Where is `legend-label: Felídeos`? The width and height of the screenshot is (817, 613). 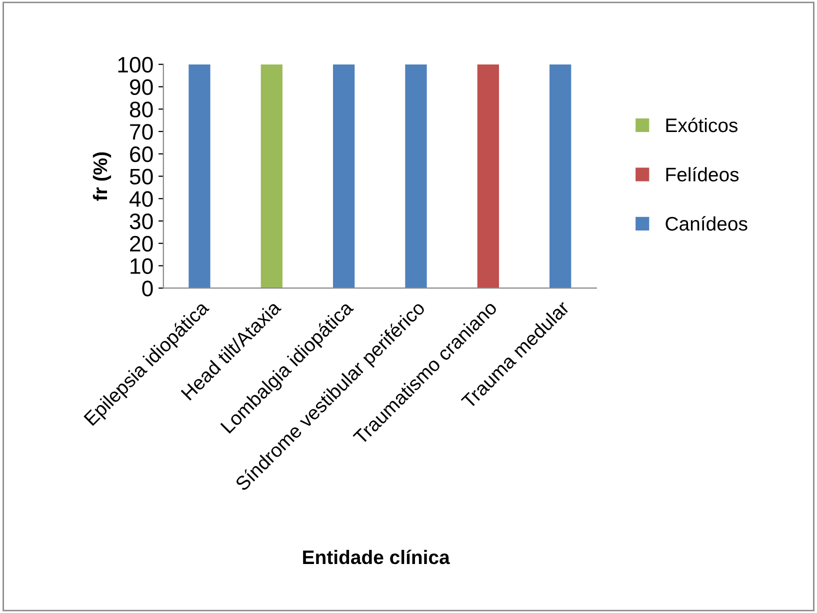 legend-label: Felídeos is located at coordinates (702, 174).